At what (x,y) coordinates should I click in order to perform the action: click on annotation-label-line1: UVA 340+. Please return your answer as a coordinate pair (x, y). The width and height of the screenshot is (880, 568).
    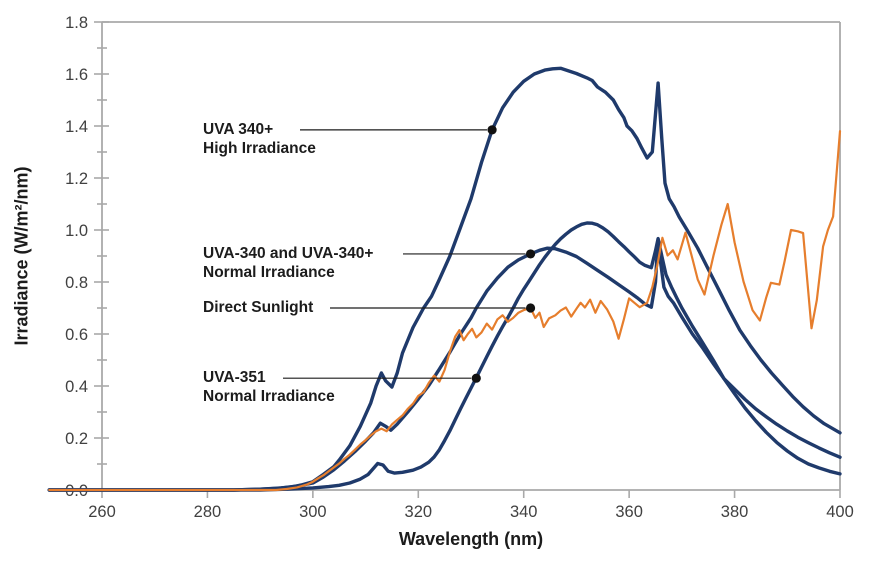
    Looking at the image, I should click on (238, 129).